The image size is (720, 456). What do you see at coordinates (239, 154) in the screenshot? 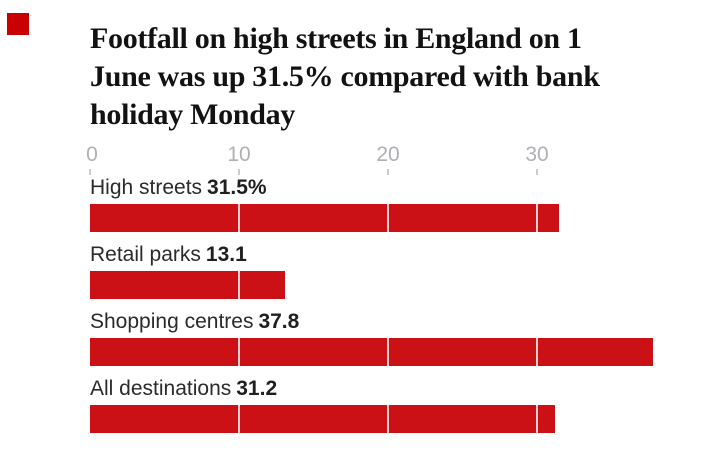
I see `axis-tick-label-10: 10` at bounding box center [239, 154].